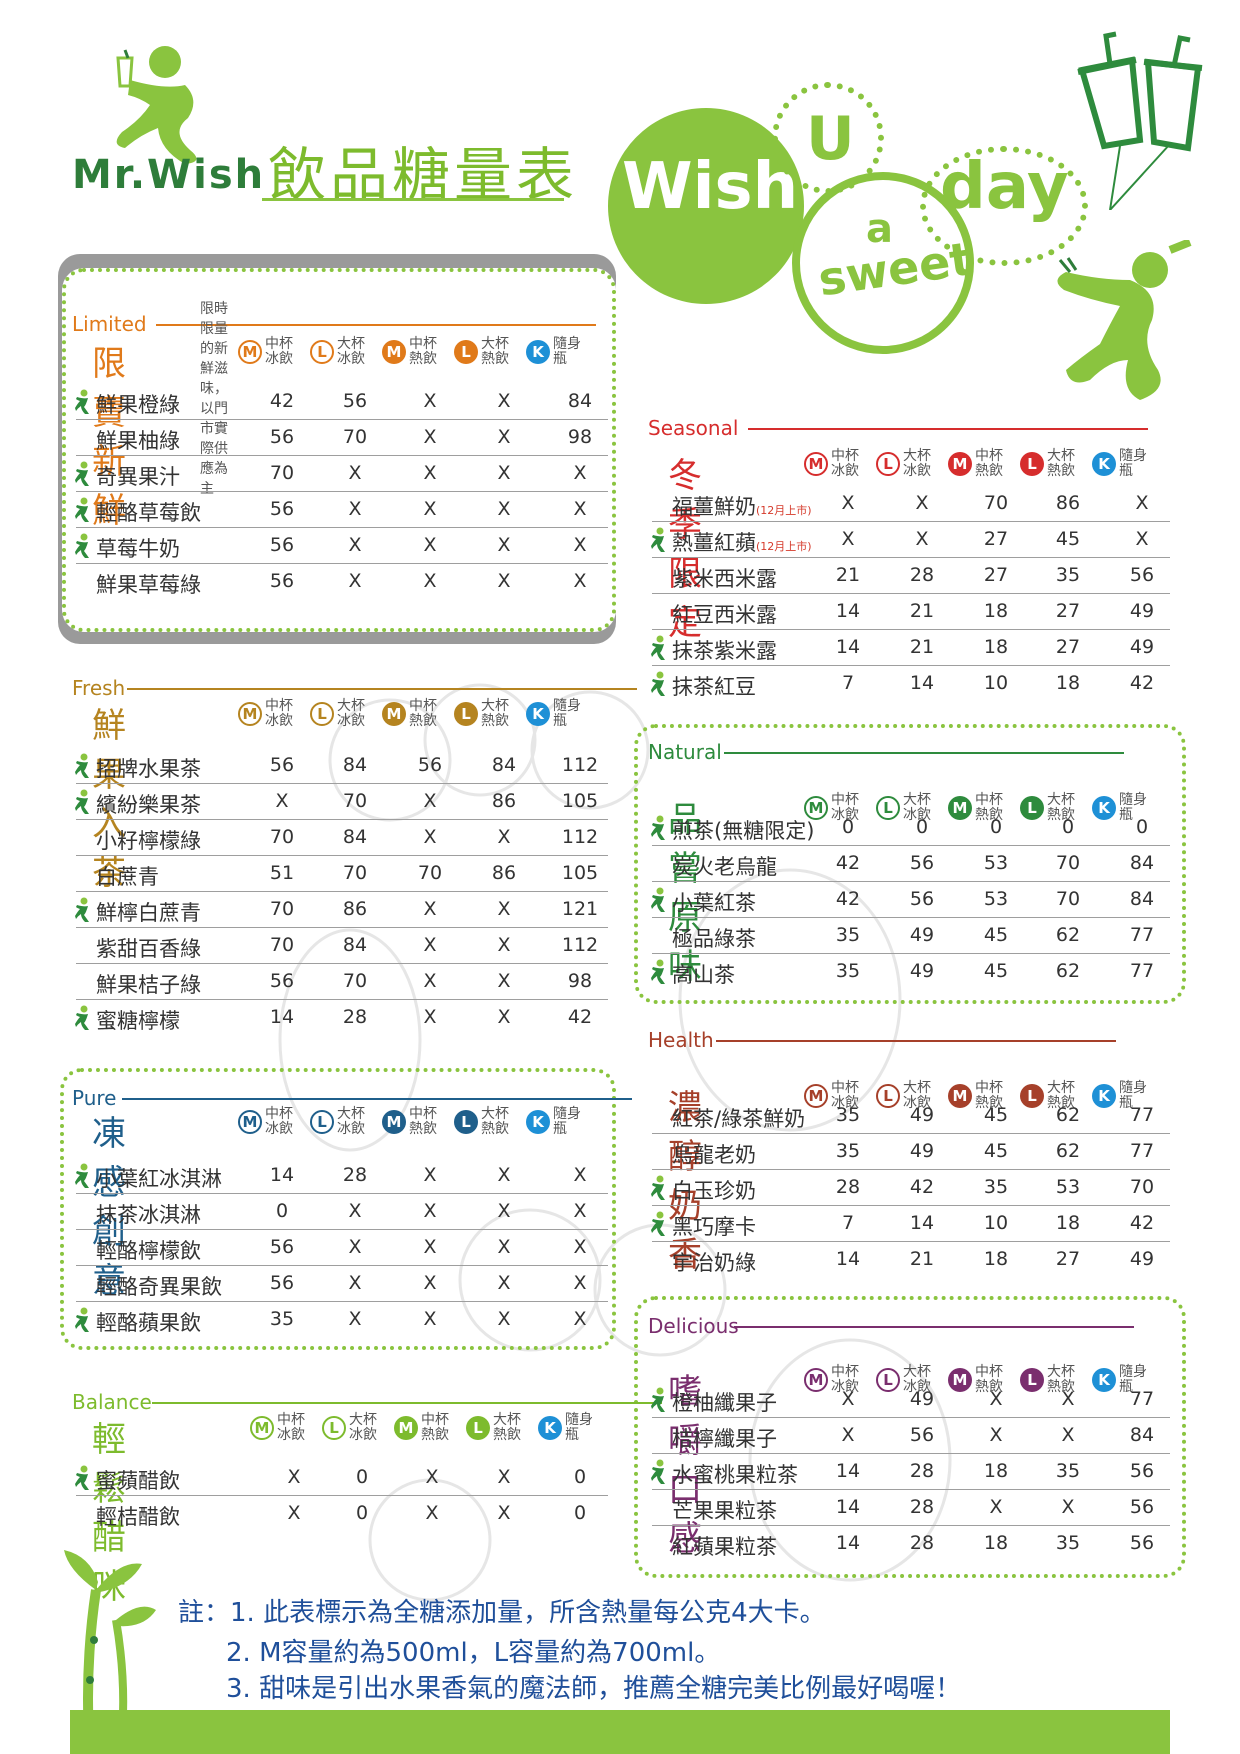  I want to click on sugar-value: 77, so click(1142, 1115).